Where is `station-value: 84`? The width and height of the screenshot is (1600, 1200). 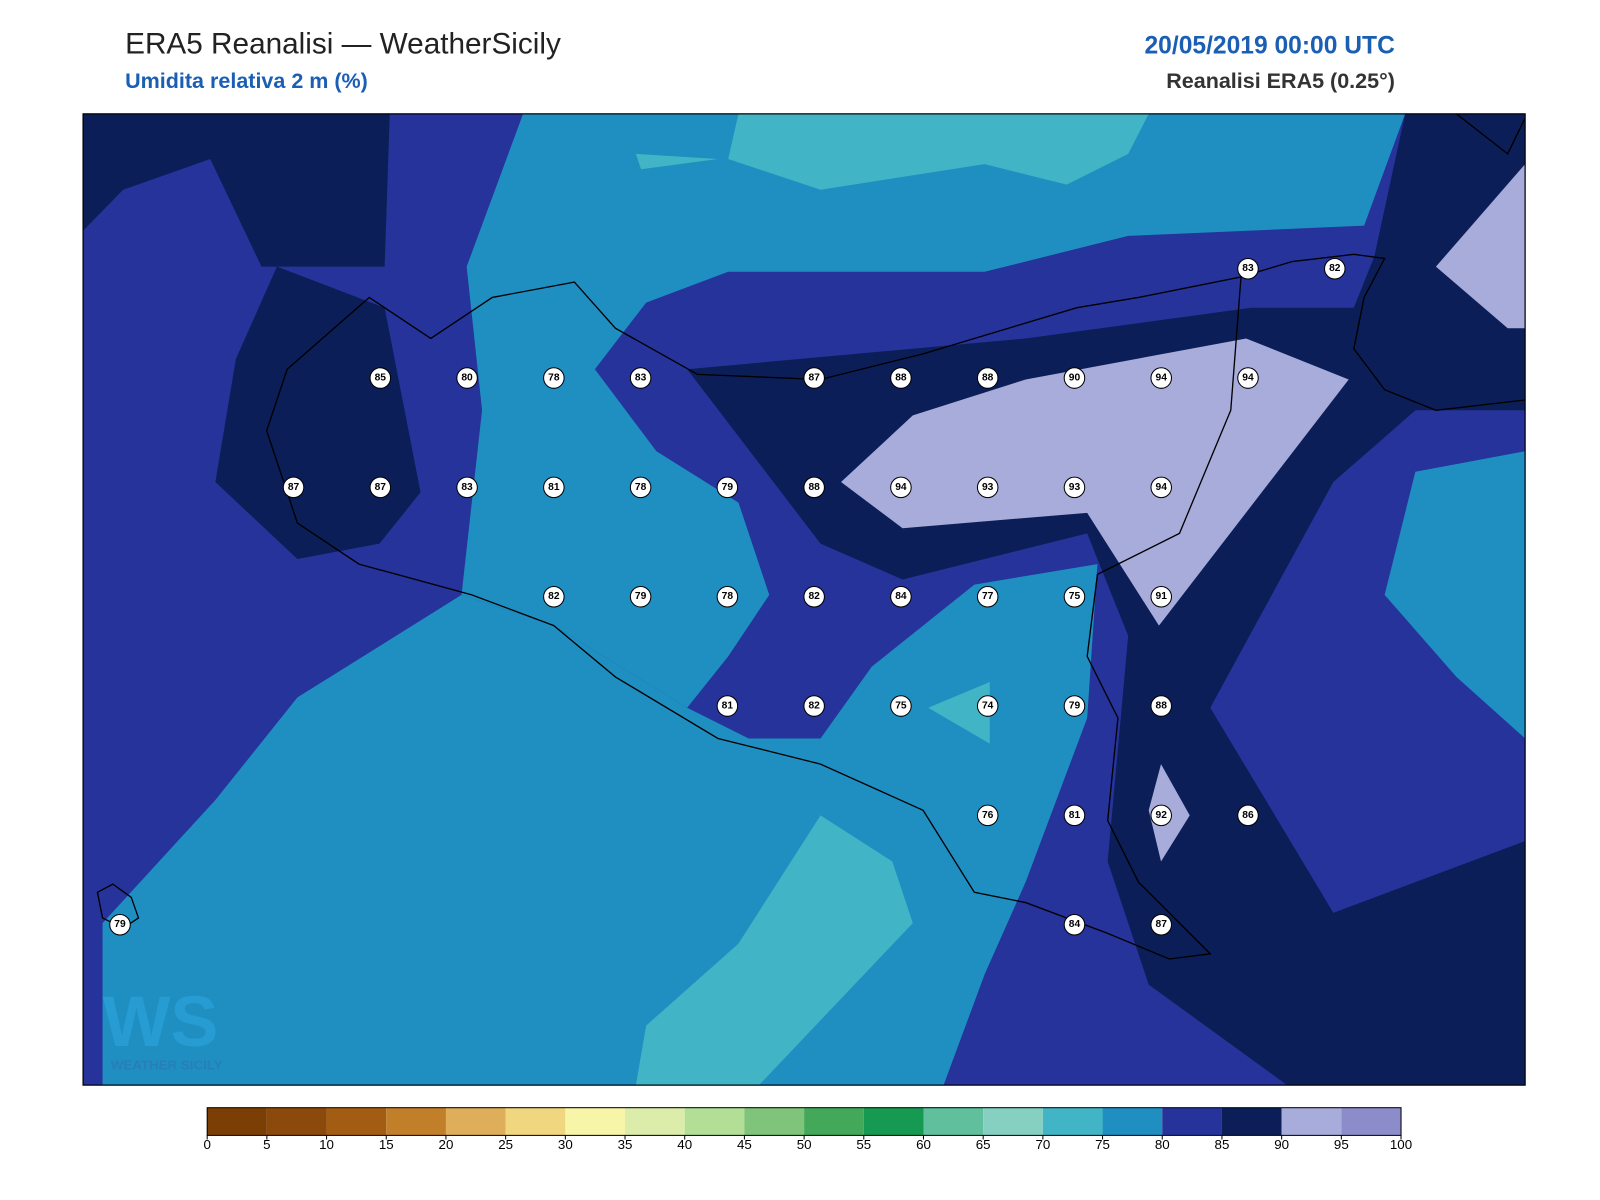
station-value: 84 is located at coordinates (901, 596).